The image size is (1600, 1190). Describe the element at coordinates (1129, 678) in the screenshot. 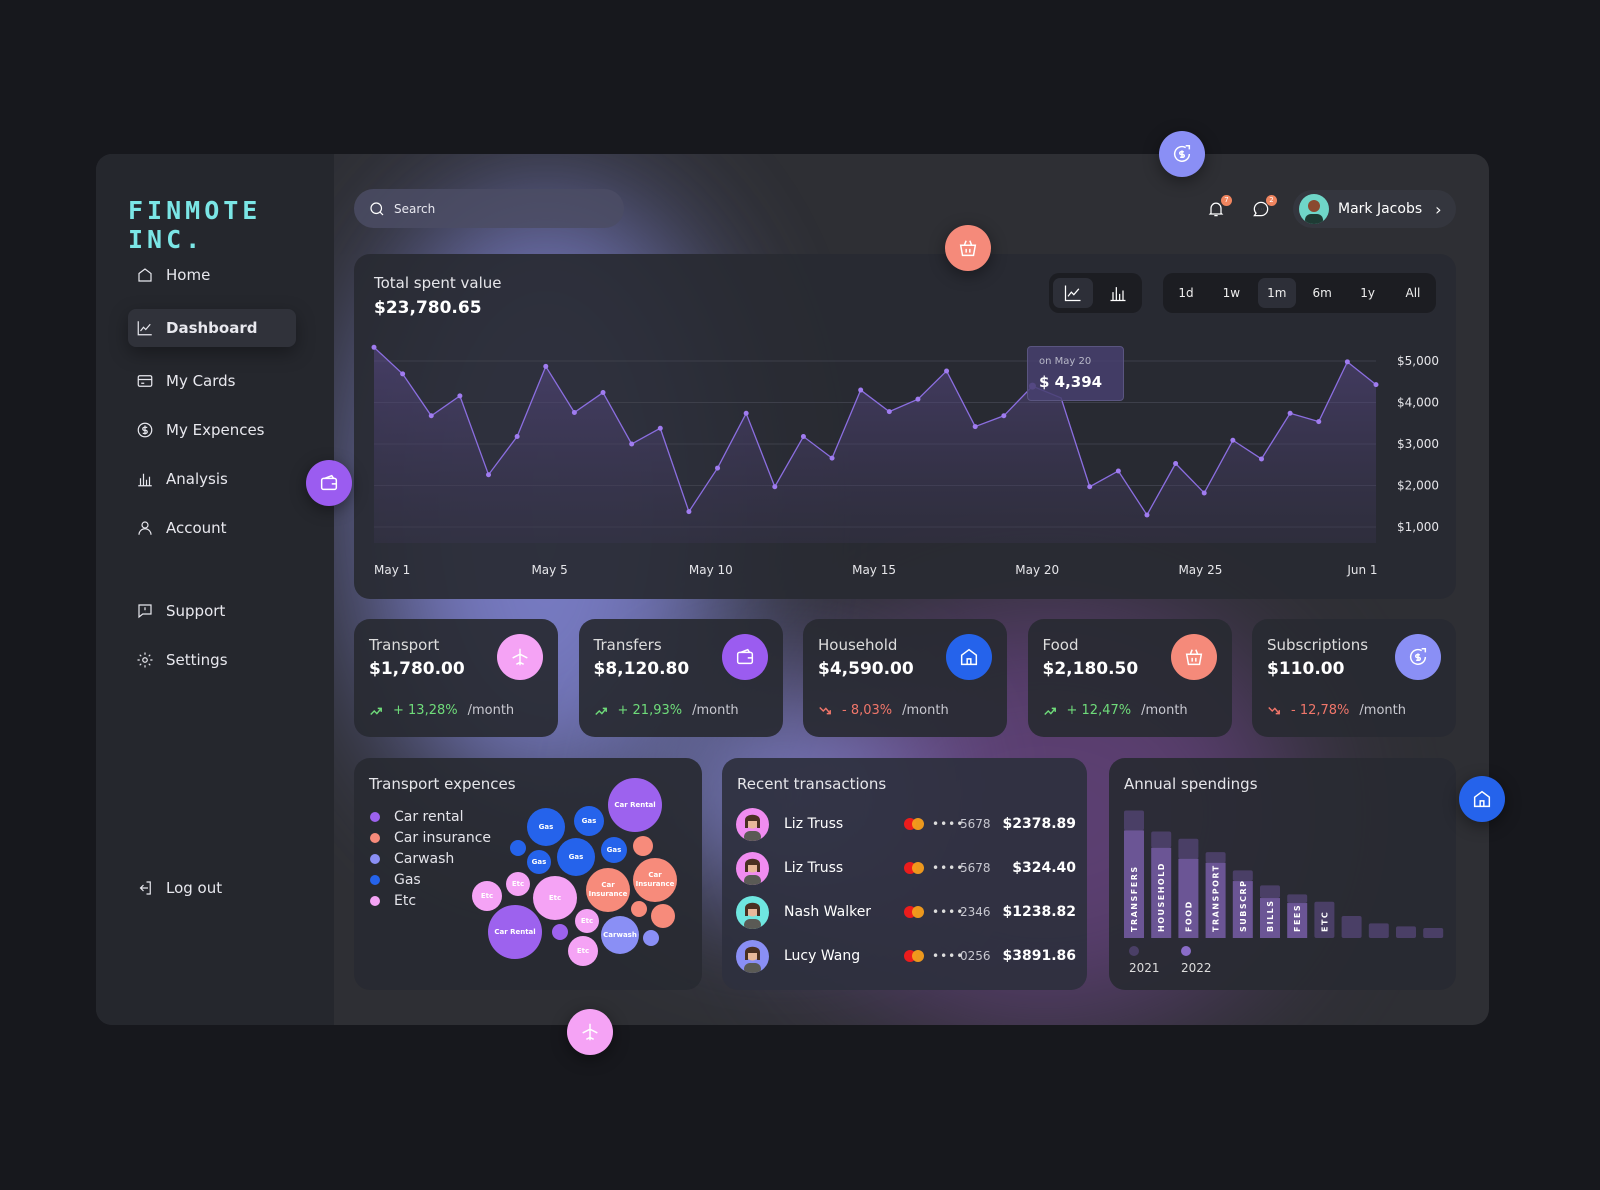

I see `category-card-food: Food $2,180.50 + 12,47% /month` at that location.